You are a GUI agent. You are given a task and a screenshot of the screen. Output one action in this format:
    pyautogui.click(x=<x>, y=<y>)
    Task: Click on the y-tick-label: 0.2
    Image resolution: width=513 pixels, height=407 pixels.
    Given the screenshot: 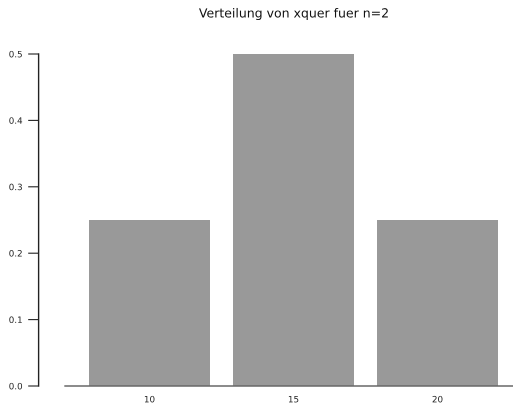 What is the action you would take?
    pyautogui.click(x=15, y=253)
    